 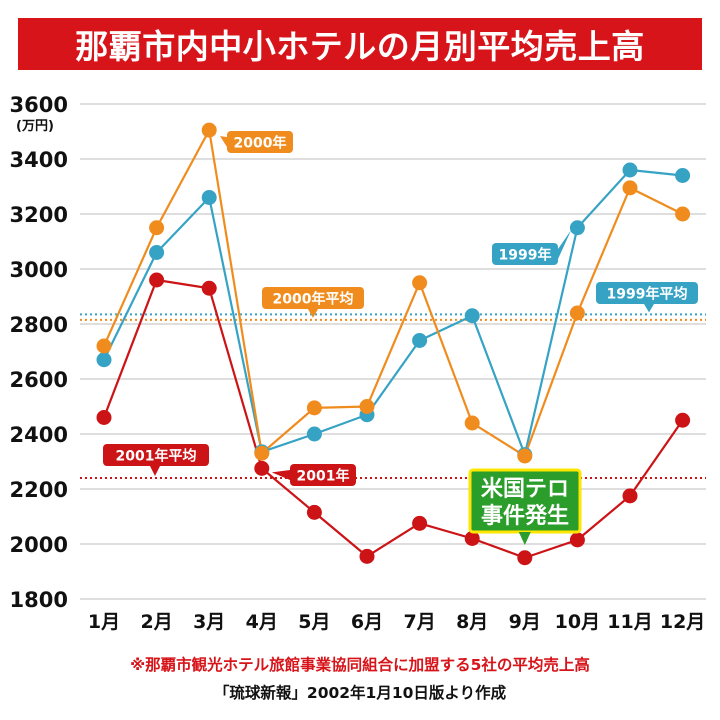 I want to click on x-tick-label: 1月, so click(x=104, y=622).